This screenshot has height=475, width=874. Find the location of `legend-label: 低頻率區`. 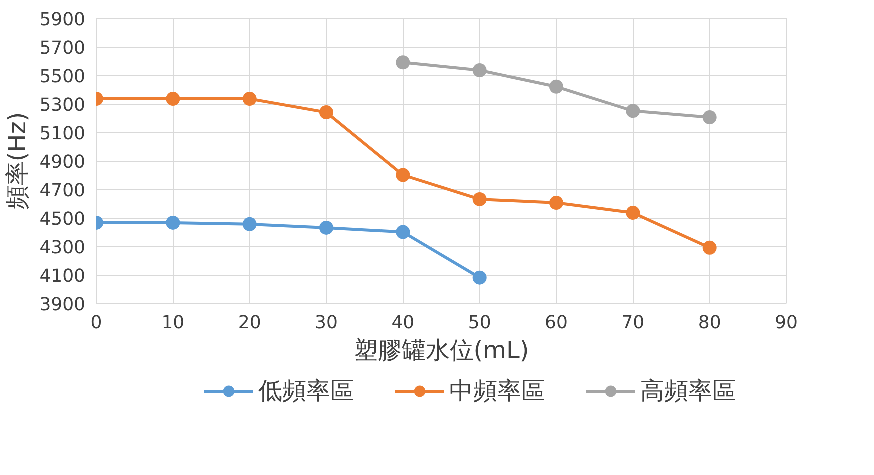

legend-label: 低頻率區 is located at coordinates (306, 391).